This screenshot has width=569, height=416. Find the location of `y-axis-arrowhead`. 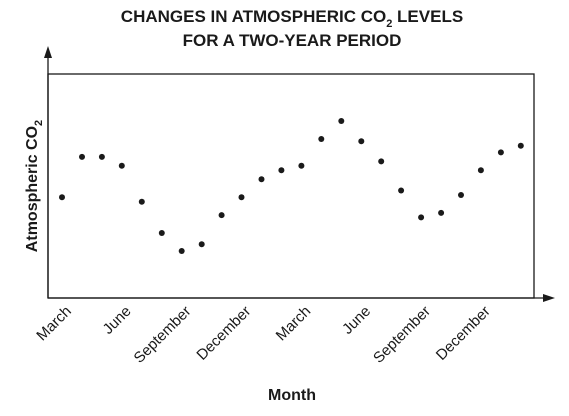

y-axis-arrowhead is located at coordinates (48, 52).